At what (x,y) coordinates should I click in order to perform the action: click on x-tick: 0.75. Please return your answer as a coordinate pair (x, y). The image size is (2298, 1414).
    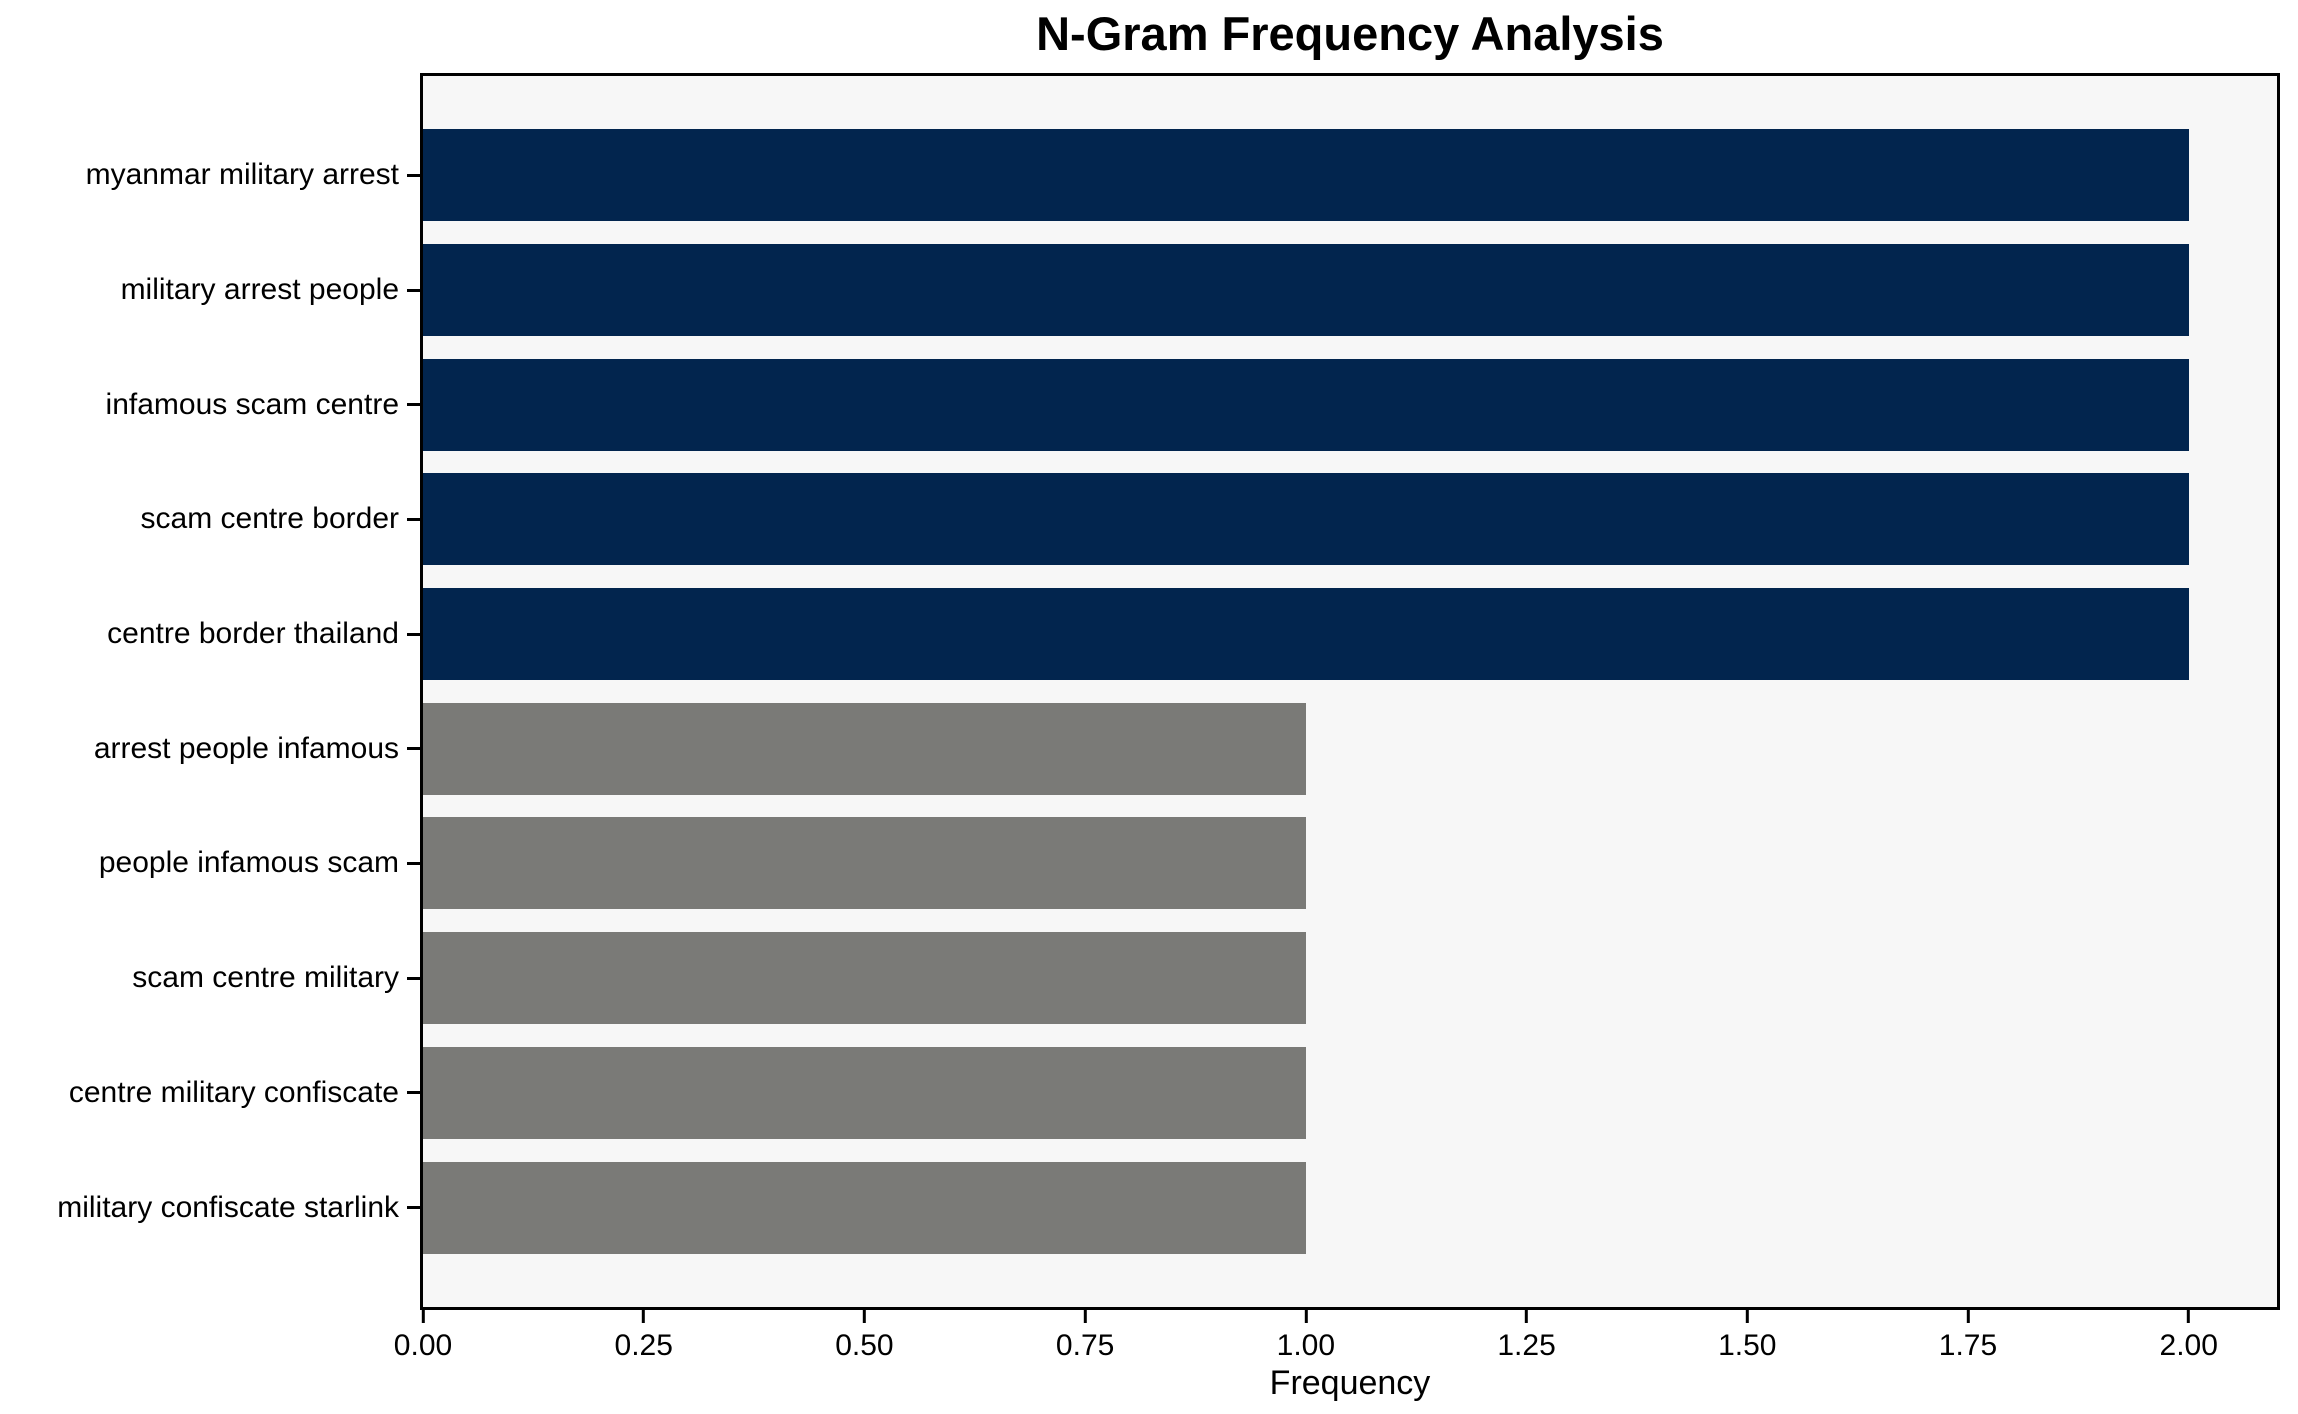
    Looking at the image, I should click on (1085, 1336).